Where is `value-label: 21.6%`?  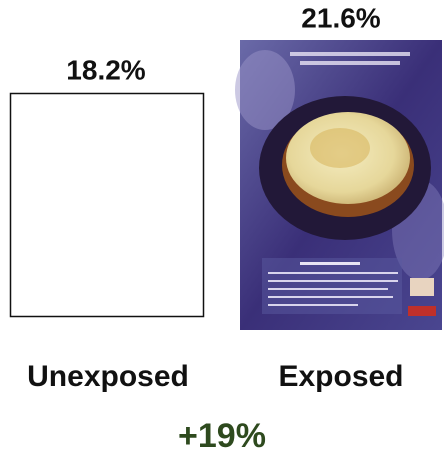
value-label: 21.6% is located at coordinates (340, 17).